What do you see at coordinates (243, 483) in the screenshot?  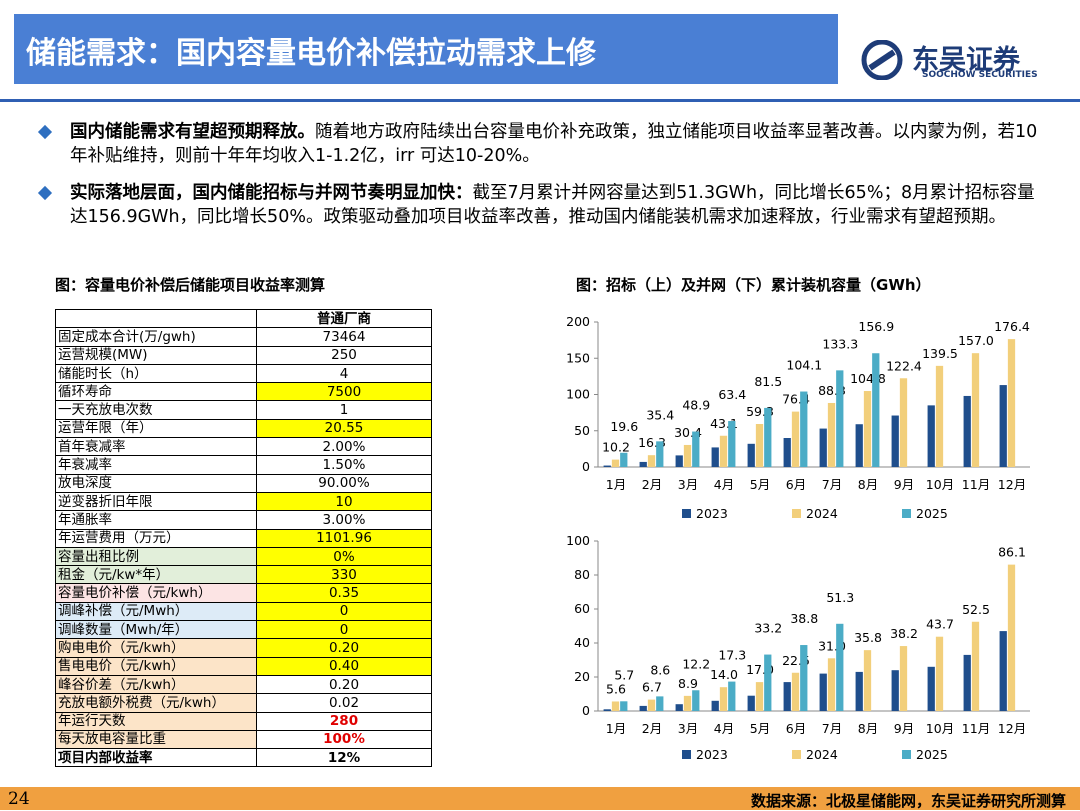 I see `table-row: 放电深度 90.00%` at bounding box center [243, 483].